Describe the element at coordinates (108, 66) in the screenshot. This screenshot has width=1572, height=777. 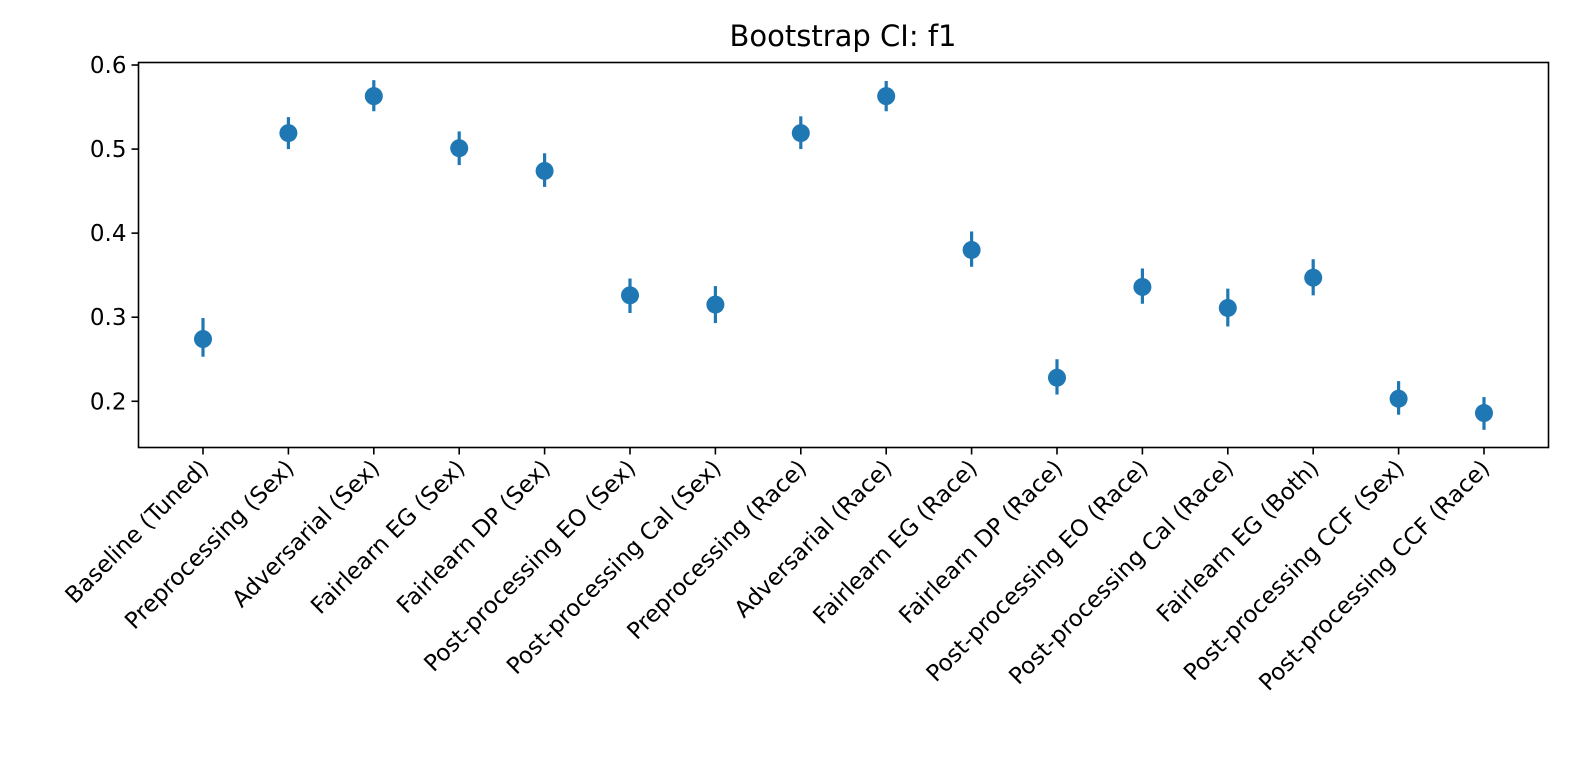
I see `y-tick-label: 0.6` at that location.